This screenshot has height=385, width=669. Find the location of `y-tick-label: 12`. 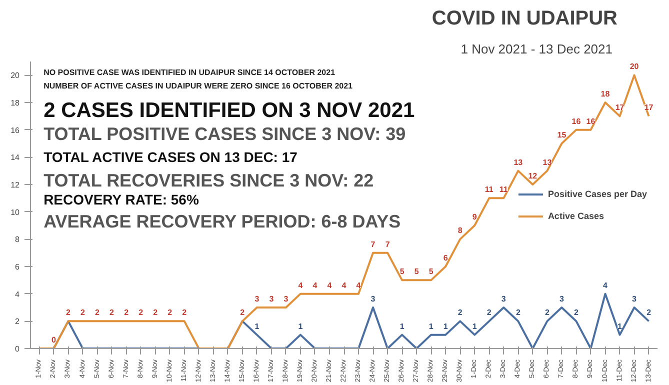

y-tick-label: 12 is located at coordinates (15, 185).